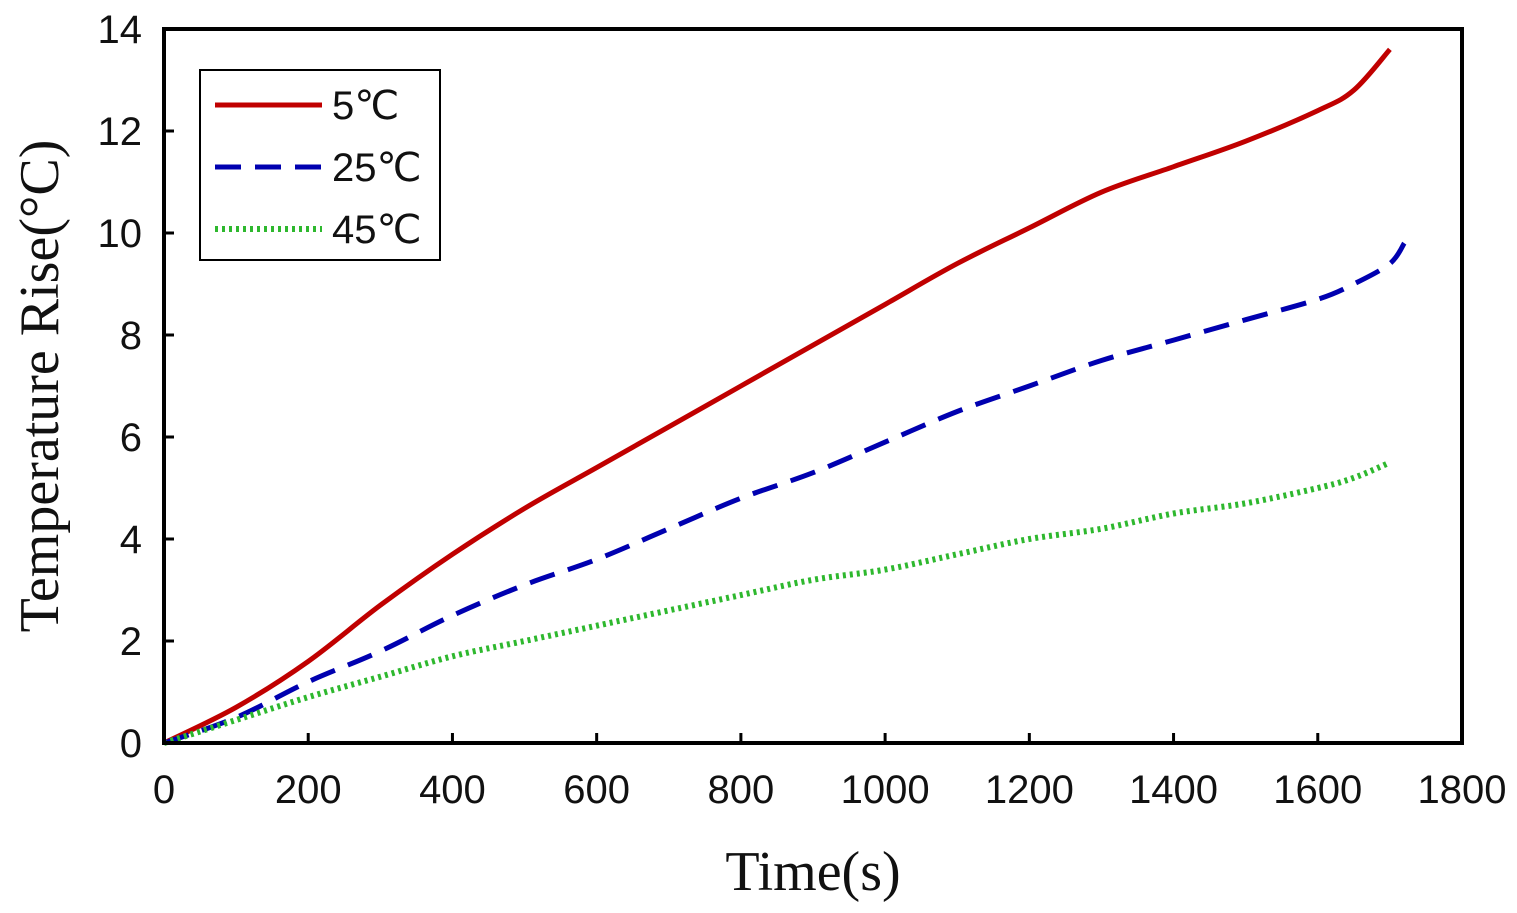 This screenshot has width=1517, height=913. What do you see at coordinates (131, 642) in the screenshot?
I see `y-tick-label: 2` at bounding box center [131, 642].